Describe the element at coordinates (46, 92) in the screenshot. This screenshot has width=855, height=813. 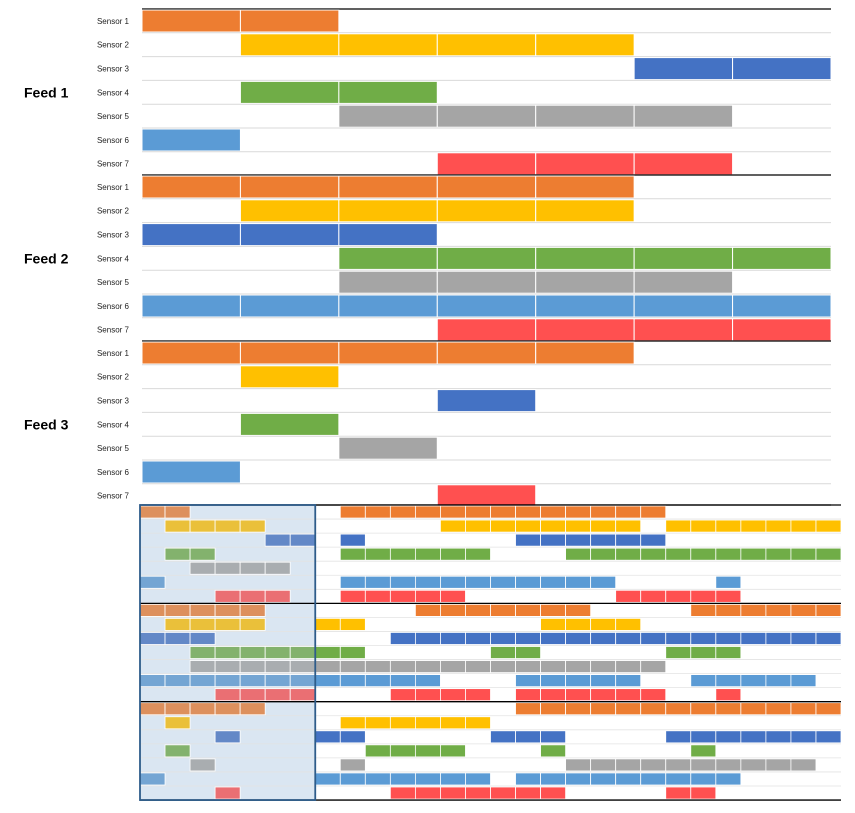
I see `feed-label: Feed 1` at that location.